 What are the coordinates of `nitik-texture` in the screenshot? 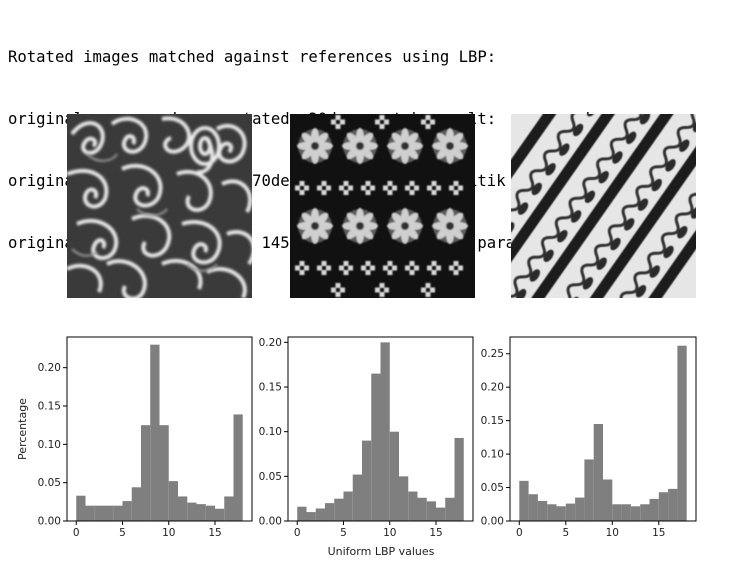 It's located at (382, 206).